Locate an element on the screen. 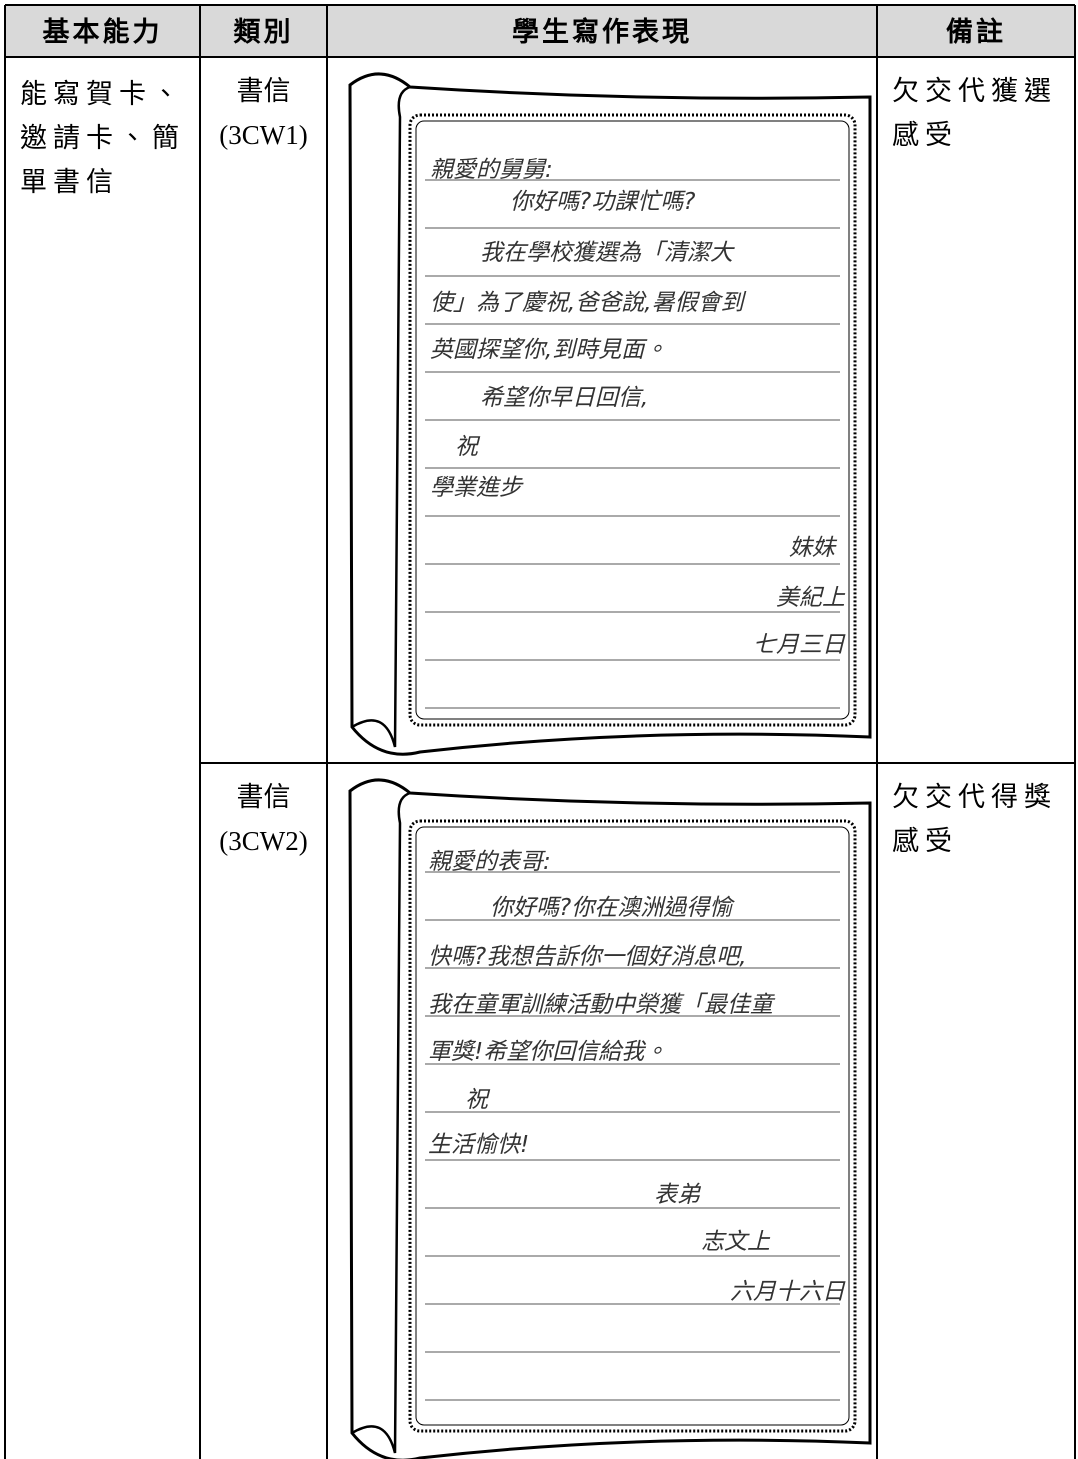 The image size is (1078, 1459). ability: 能寫賀卡、邀請卡、簡單書信 is located at coordinates (102, 138).